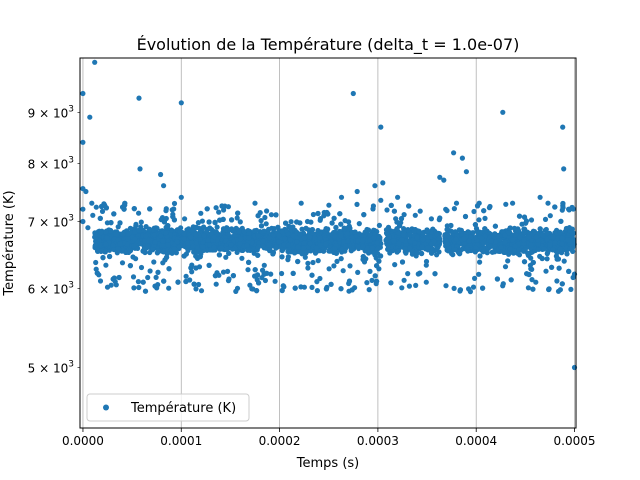  What do you see at coordinates (181, 441) in the screenshot?
I see `x-tick-label: 0.0001` at bounding box center [181, 441].